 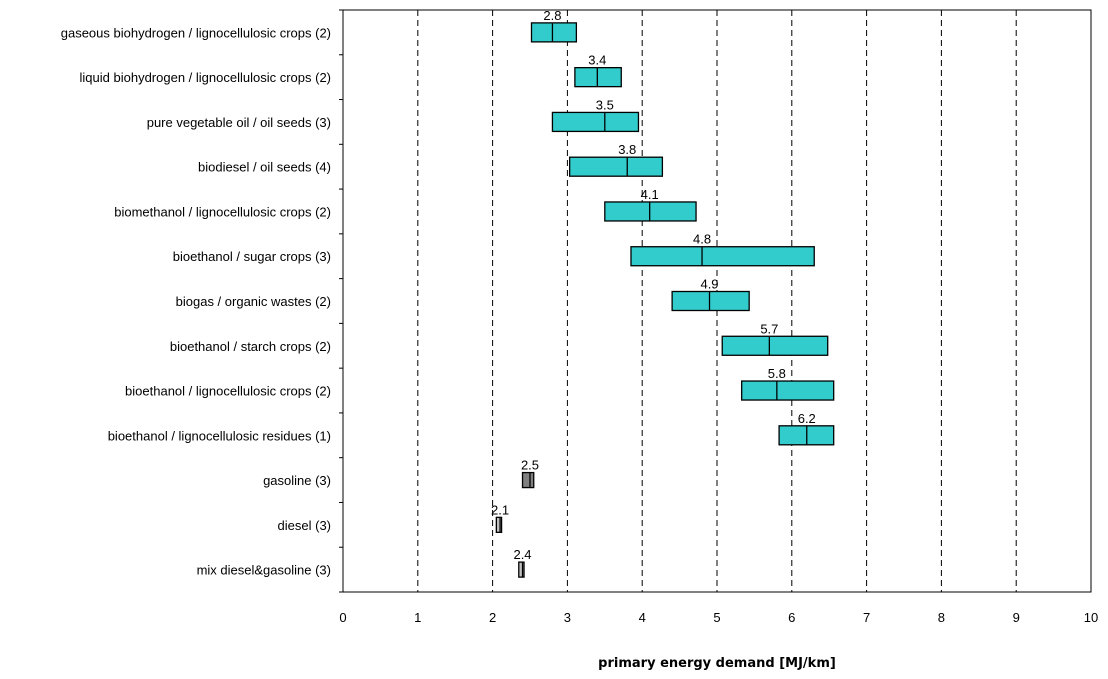 I want to click on category-label: bioethanol / starch crops (2), so click(x=250, y=346).